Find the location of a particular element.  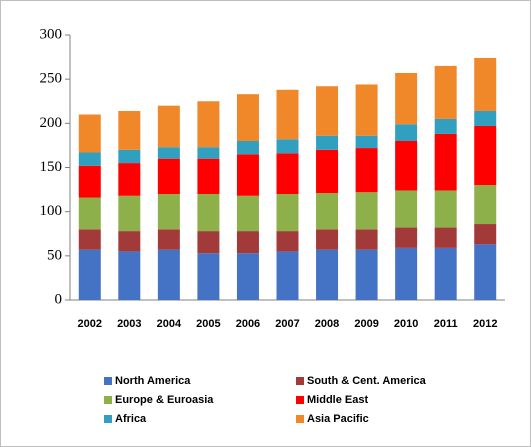

y-tick-label: 50 is located at coordinates (54, 255).